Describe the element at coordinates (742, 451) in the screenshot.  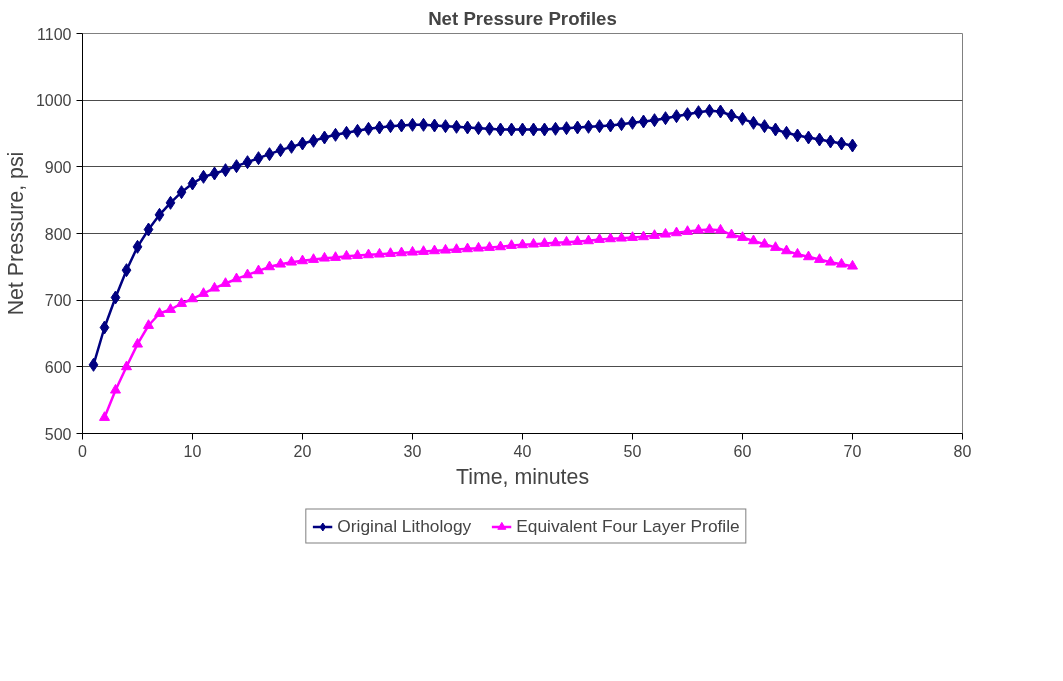
I see `x-tick-label: 60` at that location.